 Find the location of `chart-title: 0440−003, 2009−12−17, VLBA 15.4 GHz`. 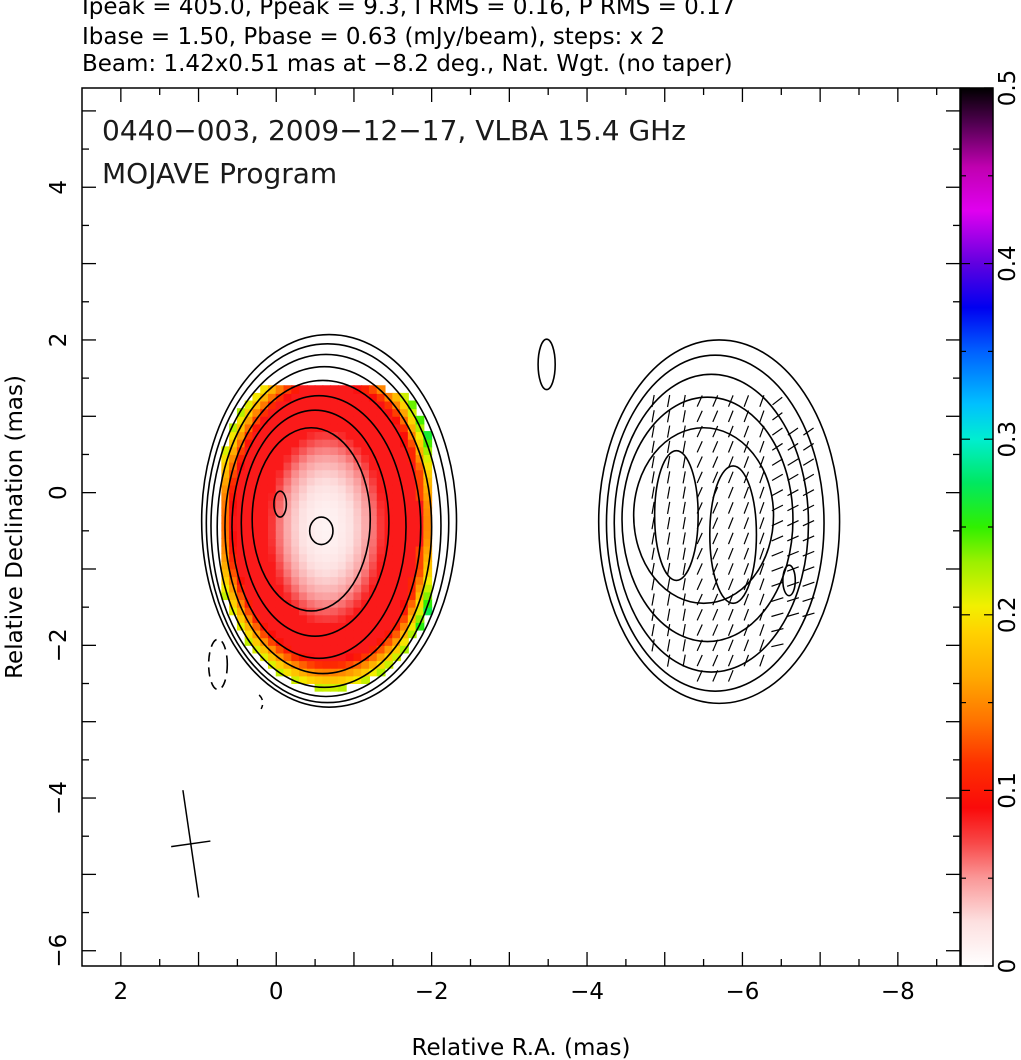

chart-title: 0440−003, 2009−12−17, VLBA 15.4 GHz is located at coordinates (394, 130).